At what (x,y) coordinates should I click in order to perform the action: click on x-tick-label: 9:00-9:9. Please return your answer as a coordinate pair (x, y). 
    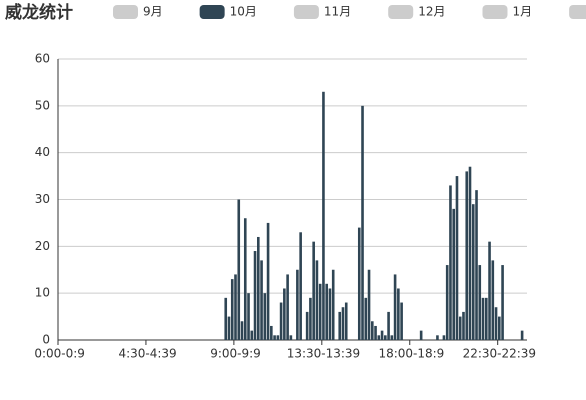
    Looking at the image, I should click on (235, 354).